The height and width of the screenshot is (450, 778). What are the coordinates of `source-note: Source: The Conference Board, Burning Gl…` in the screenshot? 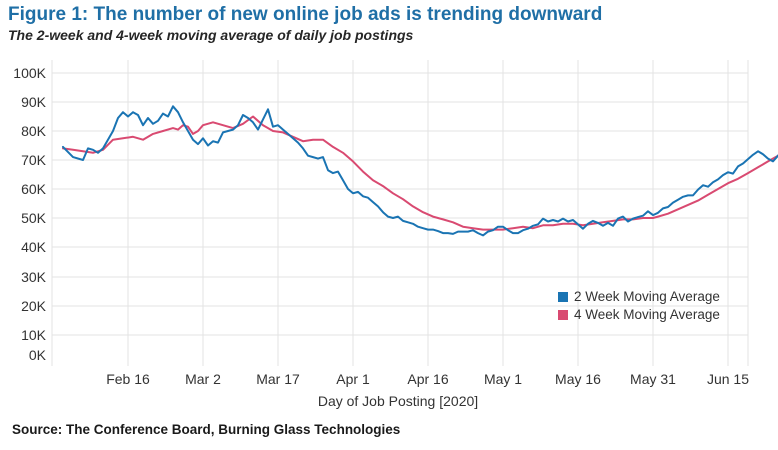 It's located at (206, 429).